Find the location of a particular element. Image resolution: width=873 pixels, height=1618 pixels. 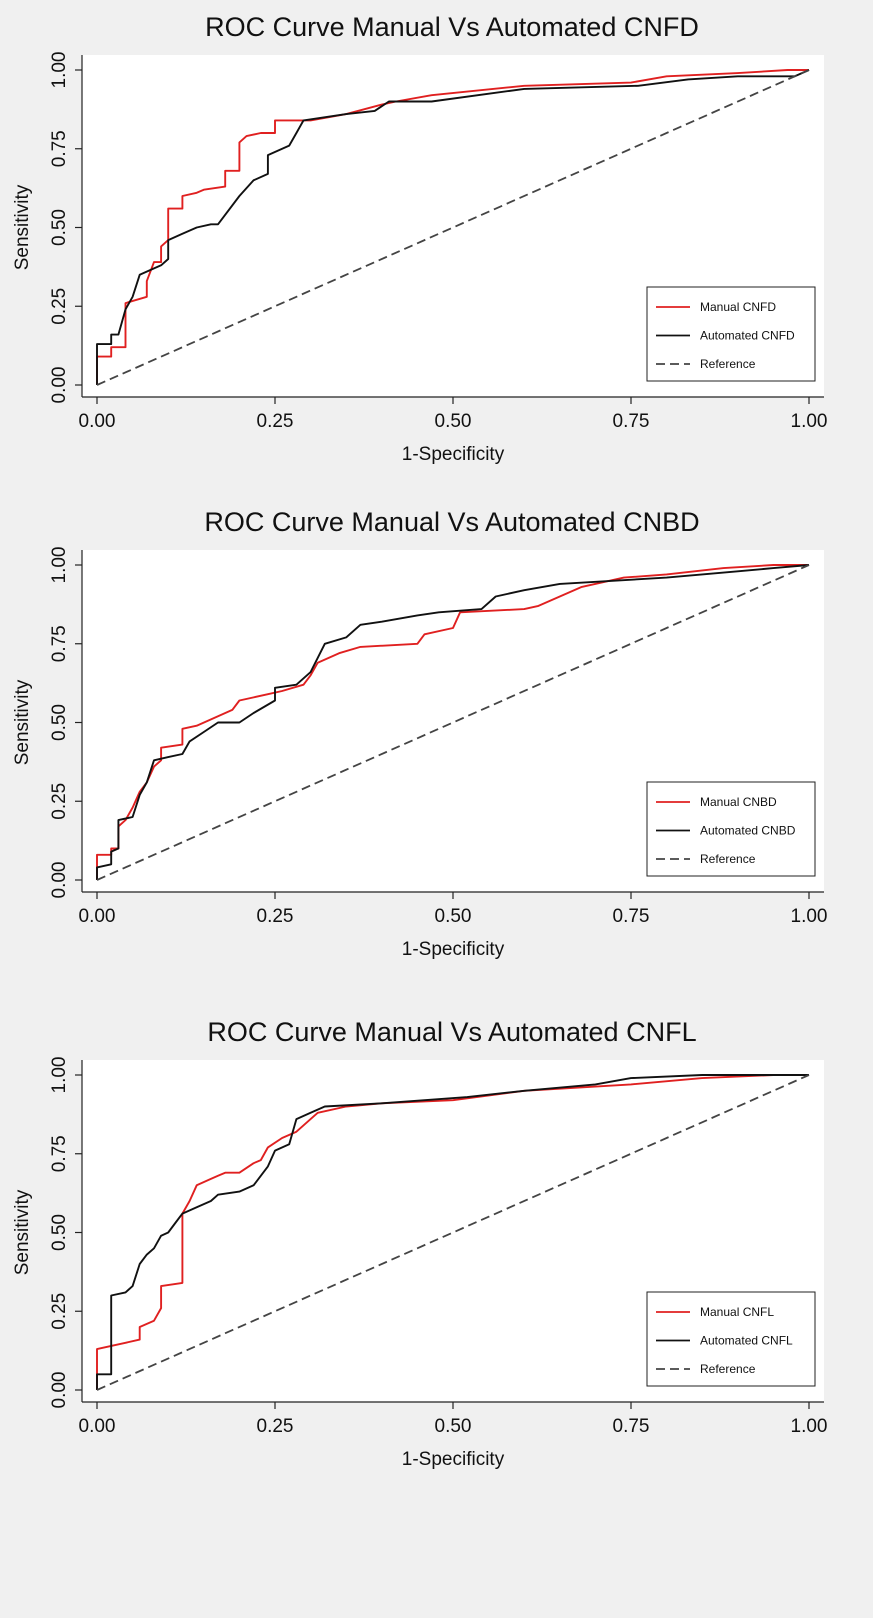

legend: Manual CNFD Automated CNFD Reference is located at coordinates (731, 334).